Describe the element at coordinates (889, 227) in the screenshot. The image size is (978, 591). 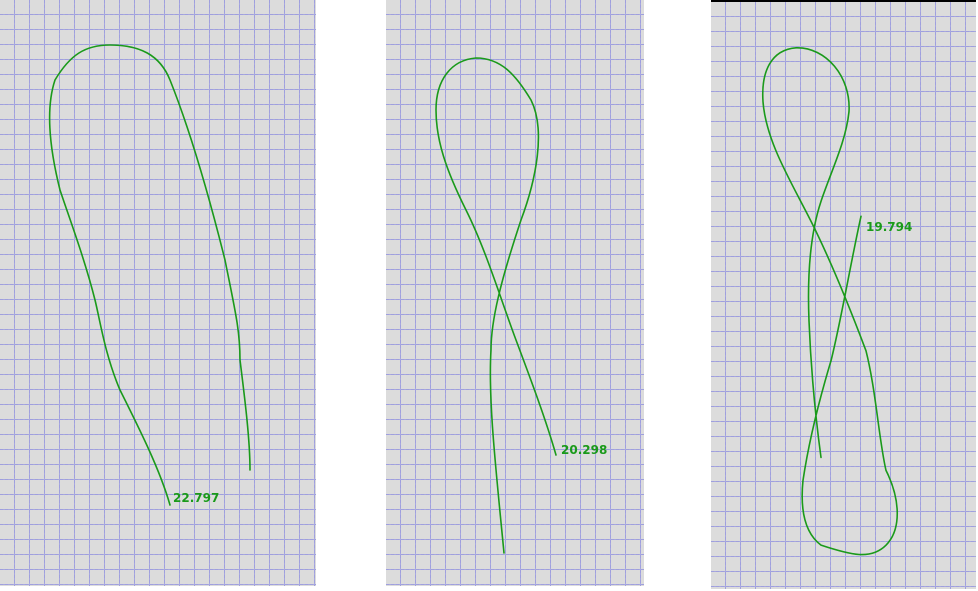
I see `value-label-3: 19.794` at that location.